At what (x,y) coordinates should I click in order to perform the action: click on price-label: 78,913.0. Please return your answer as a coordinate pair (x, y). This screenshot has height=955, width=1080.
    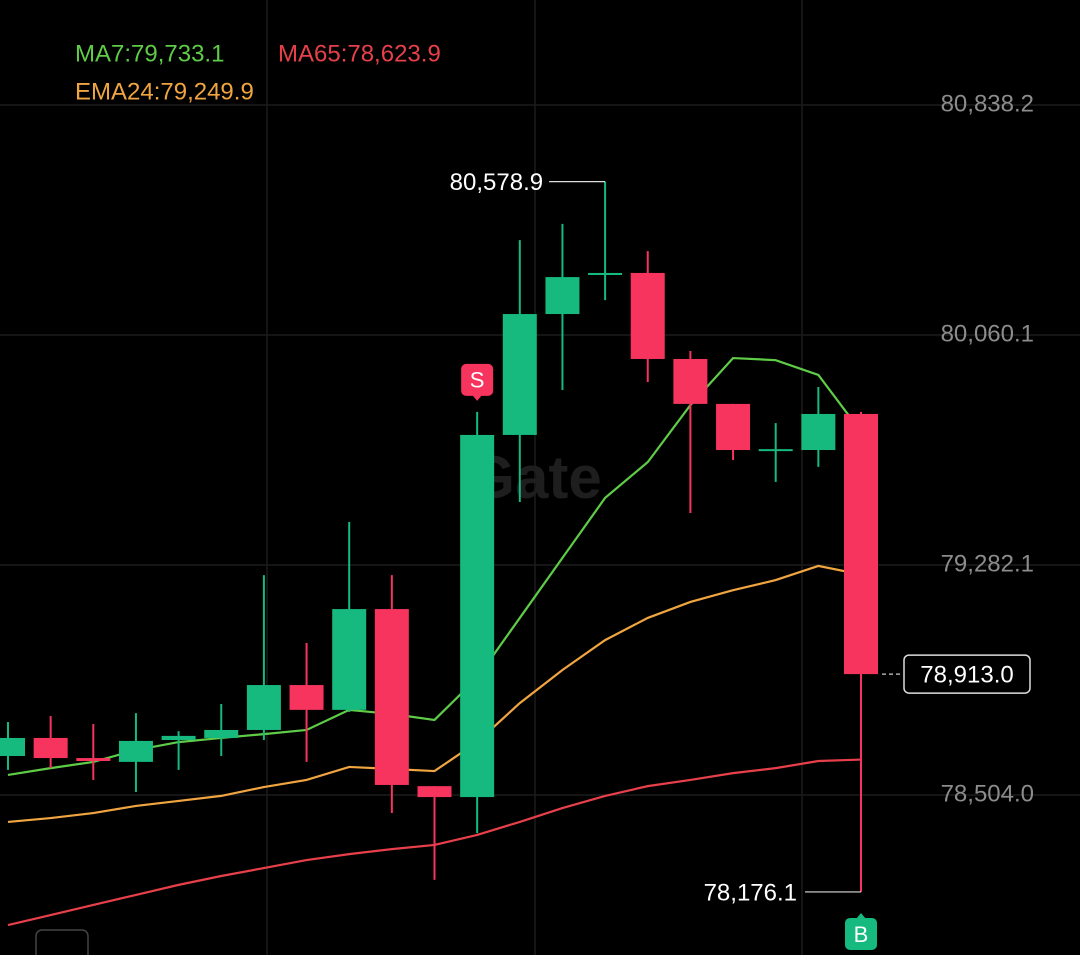
    Looking at the image, I should click on (966, 674).